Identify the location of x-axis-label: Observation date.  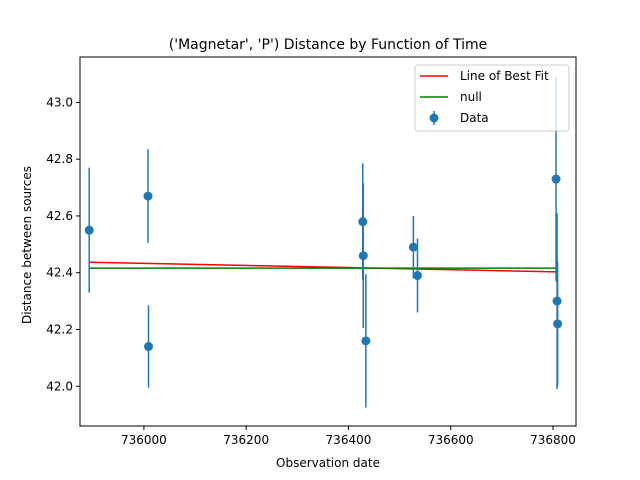
(328, 463).